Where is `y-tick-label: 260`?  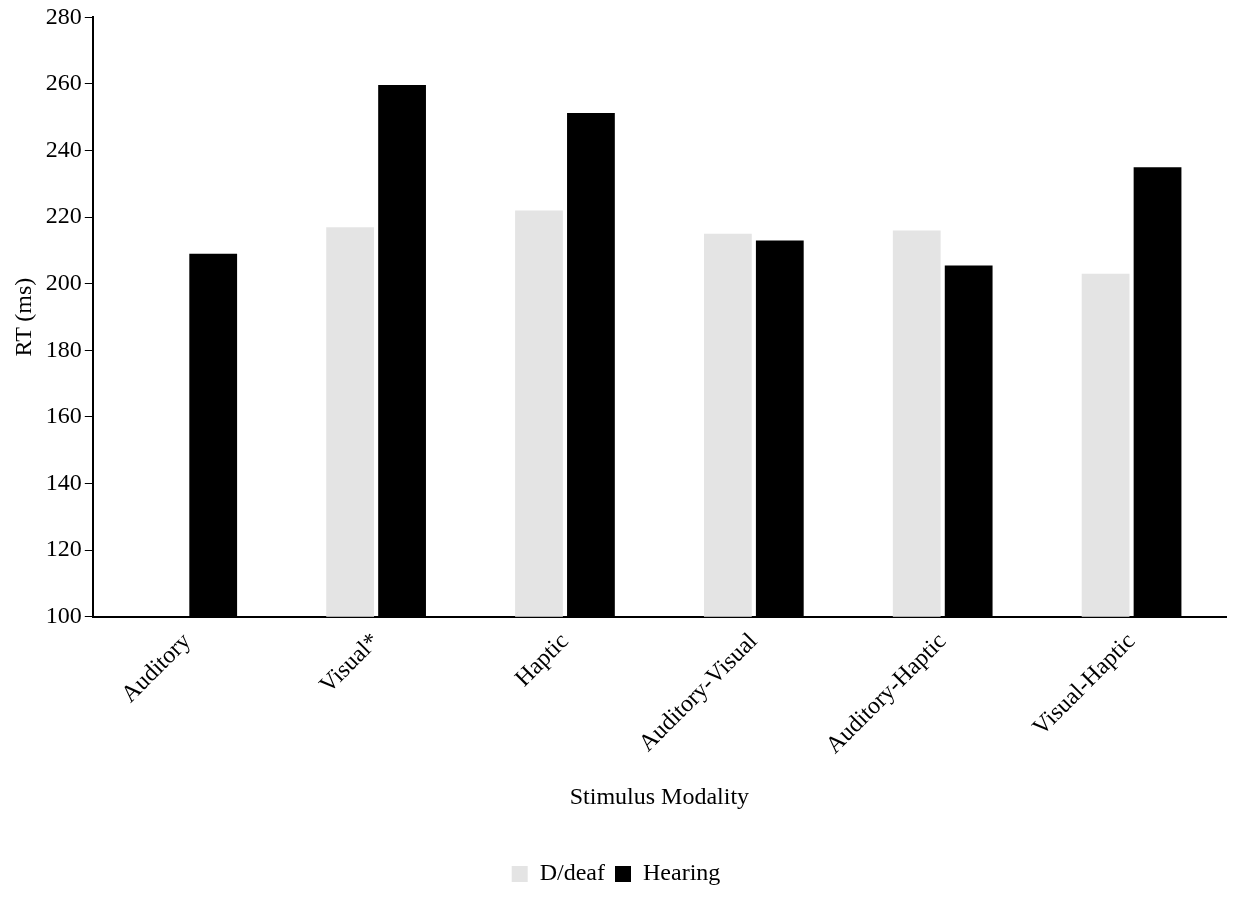 y-tick-label: 260 is located at coordinates (63, 82).